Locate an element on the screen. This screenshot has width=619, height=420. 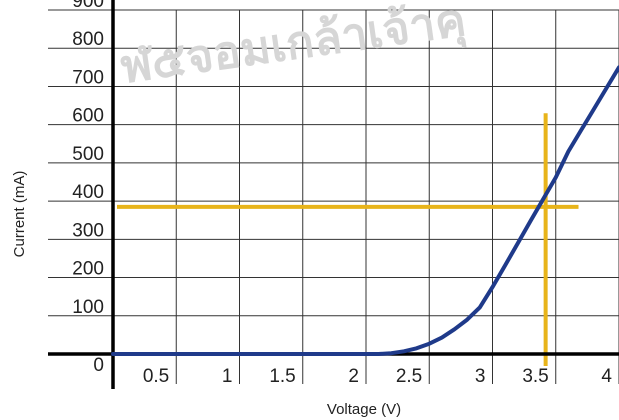
x-axis-label: Voltage (V) is located at coordinates (364, 409).